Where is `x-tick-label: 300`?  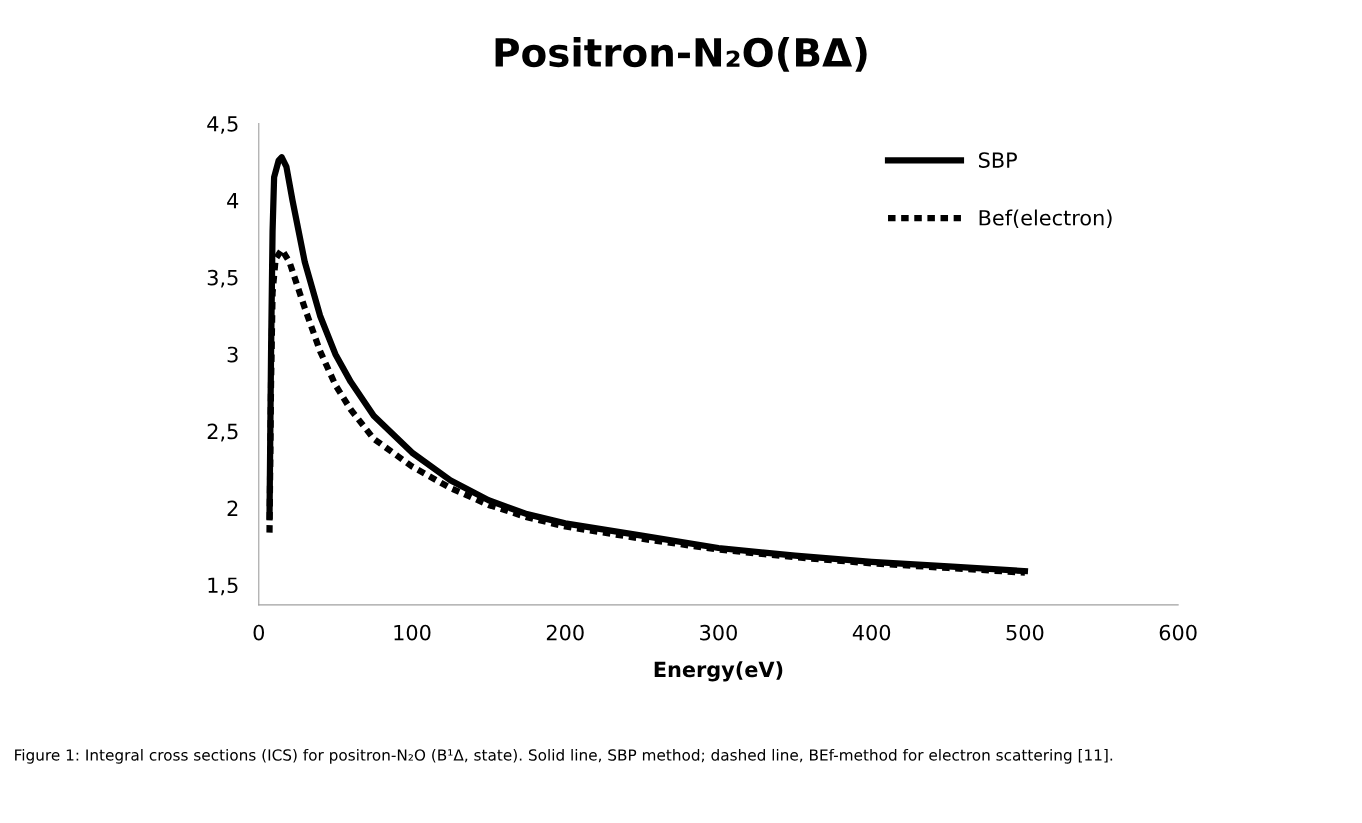 x-tick-label: 300 is located at coordinates (718, 632).